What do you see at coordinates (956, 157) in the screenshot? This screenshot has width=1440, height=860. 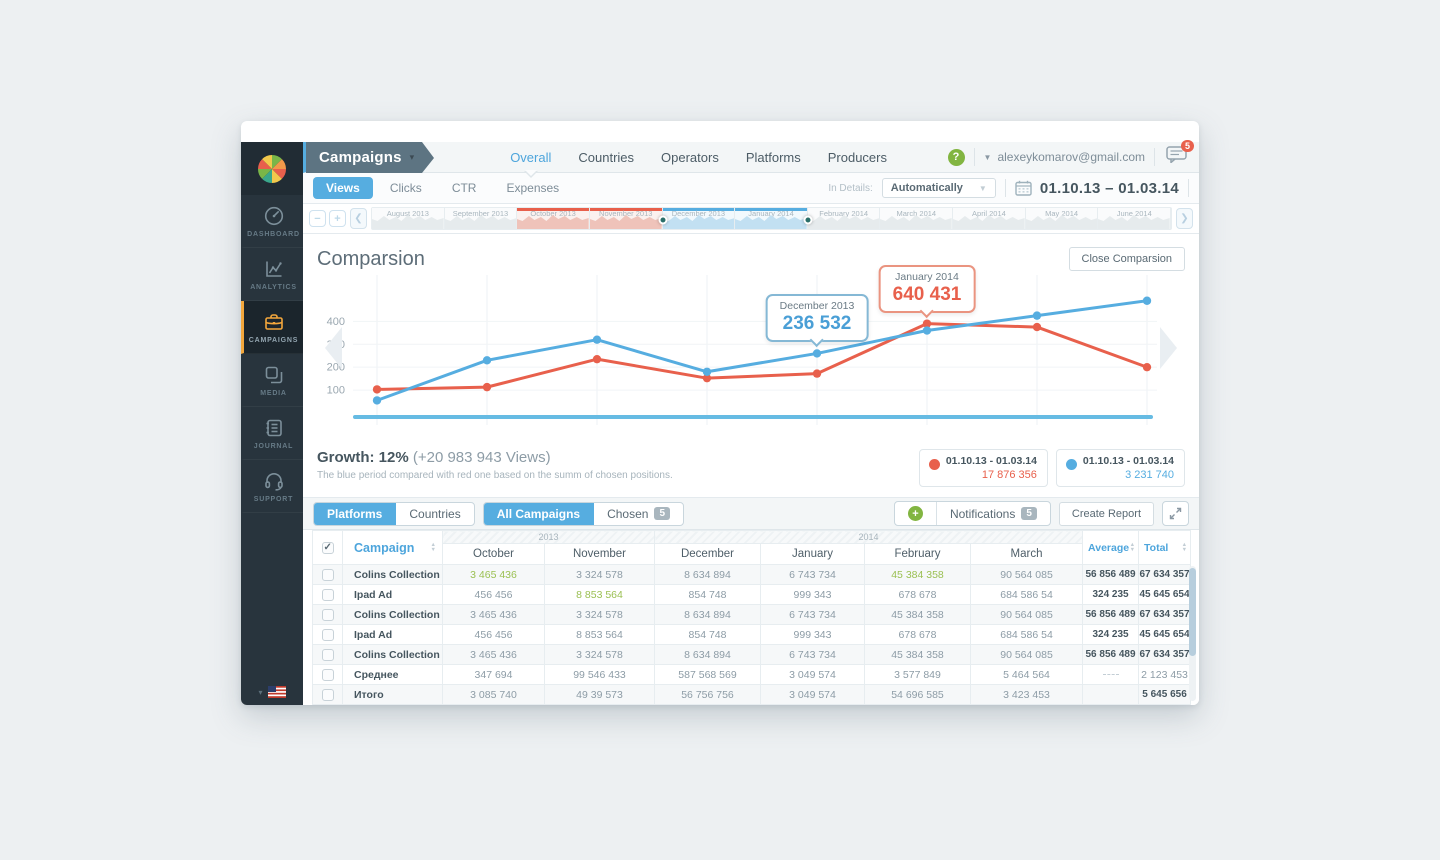 I see `help-icon: ?` at bounding box center [956, 157].